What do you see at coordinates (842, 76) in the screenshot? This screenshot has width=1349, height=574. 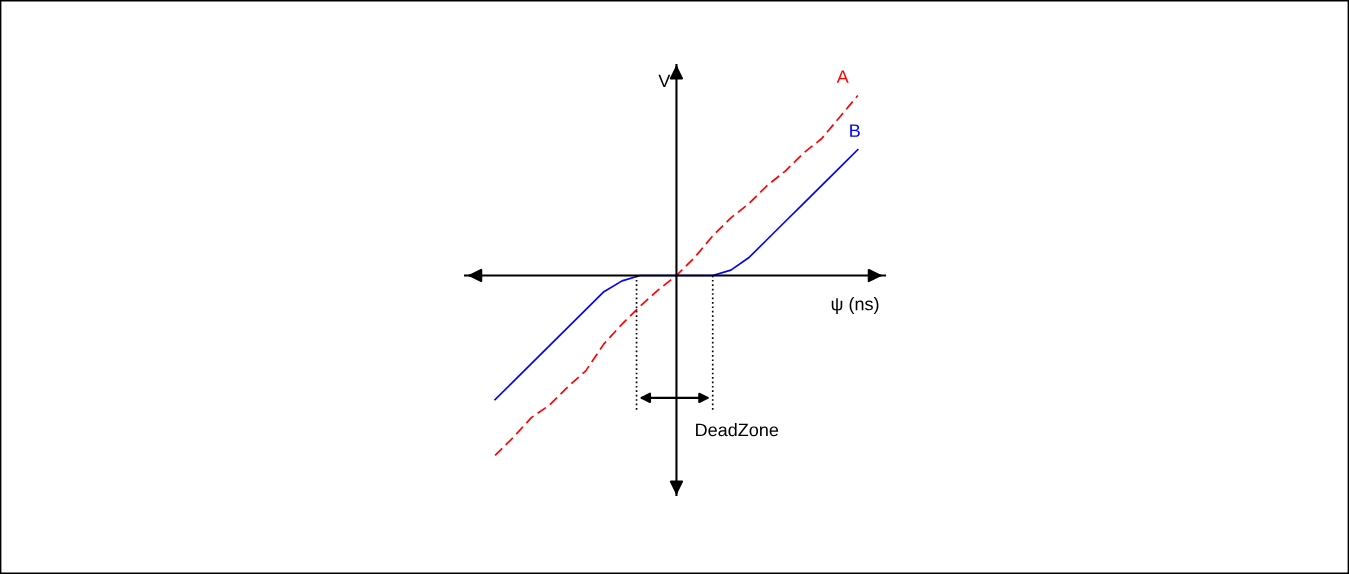 I see `series-label: A` at bounding box center [842, 76].